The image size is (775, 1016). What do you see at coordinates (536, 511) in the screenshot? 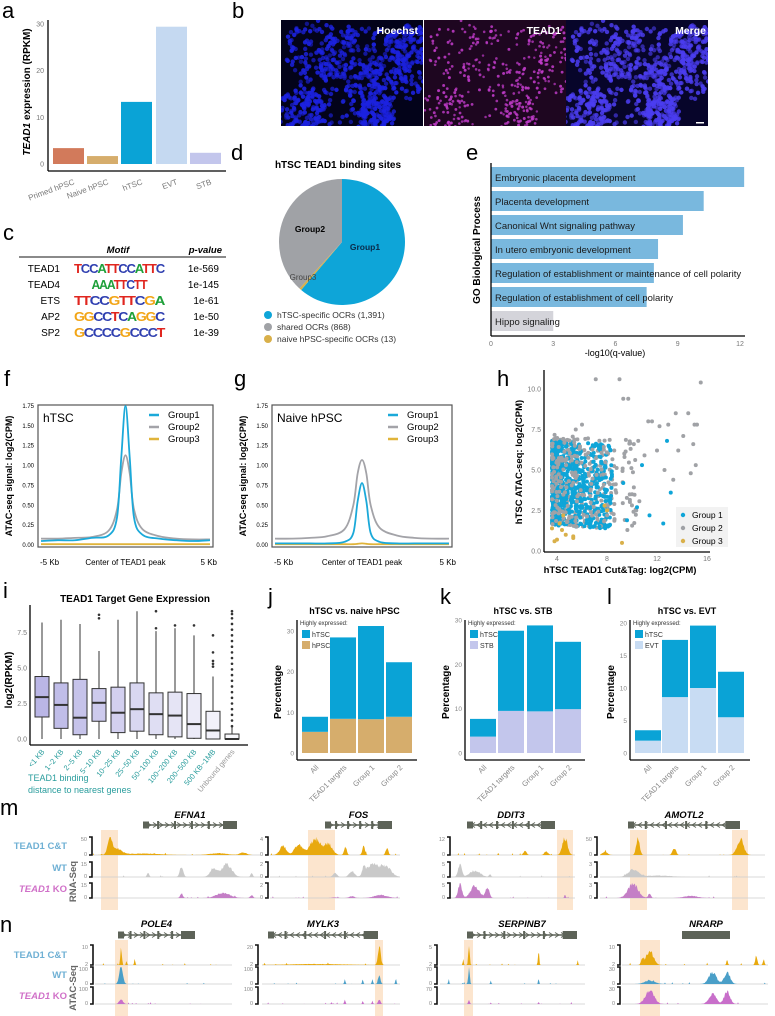
I see `y-tick-label: 2.5` at bounding box center [536, 511].